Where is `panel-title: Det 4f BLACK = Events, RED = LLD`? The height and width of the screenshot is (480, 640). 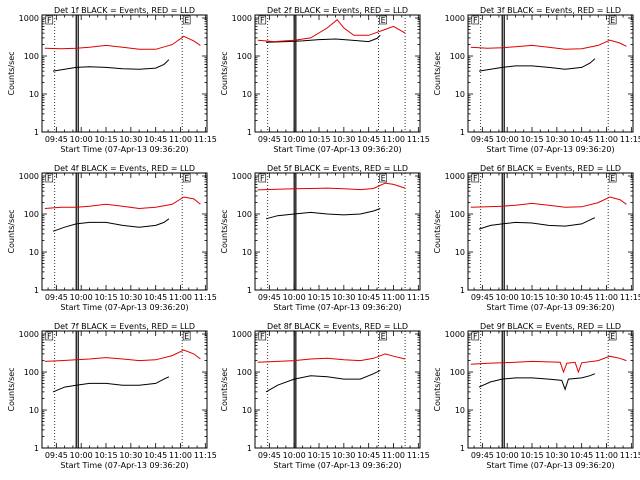
panel-title: Det 4f BLACK = Events, RED = LLD is located at coordinates (124, 168).